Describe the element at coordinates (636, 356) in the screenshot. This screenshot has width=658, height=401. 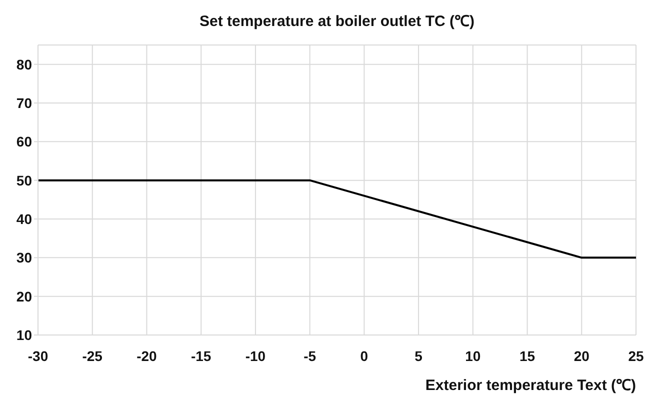
I see `x-tick-label: 25` at that location.